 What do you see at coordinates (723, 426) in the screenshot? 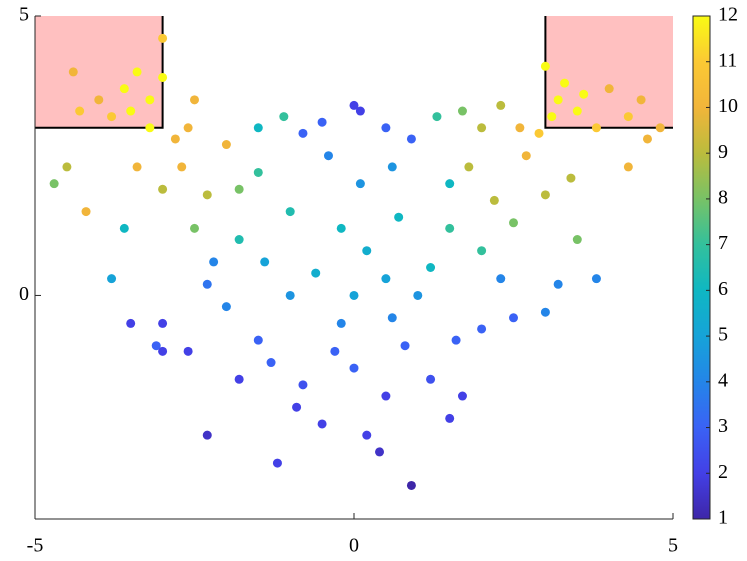
I see `colorbar-tick-label: 3` at bounding box center [723, 426].